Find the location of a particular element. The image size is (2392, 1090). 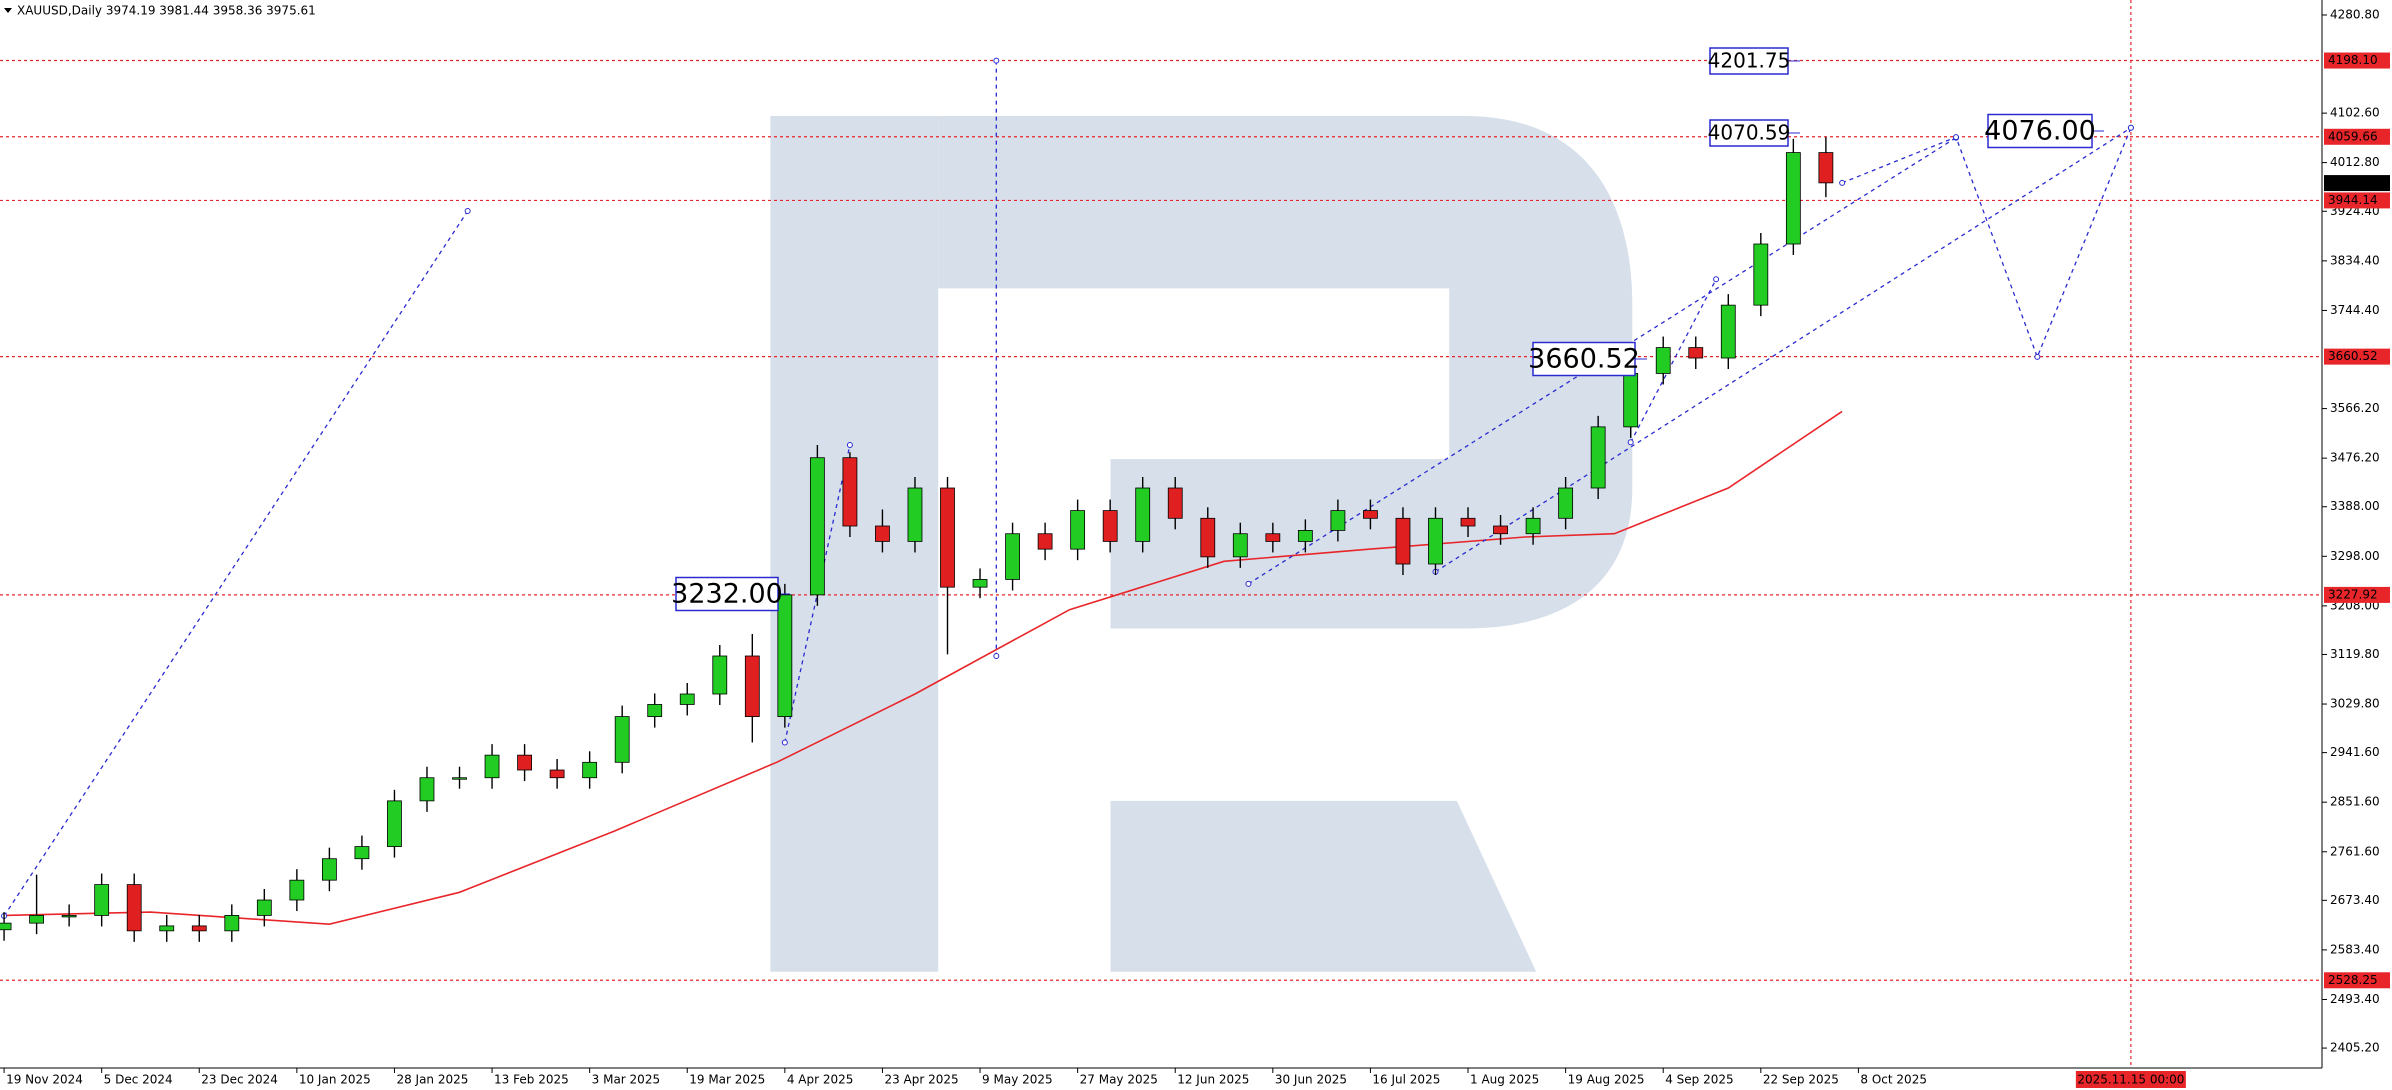

annotation-label: 4201.75 is located at coordinates (1749, 61).